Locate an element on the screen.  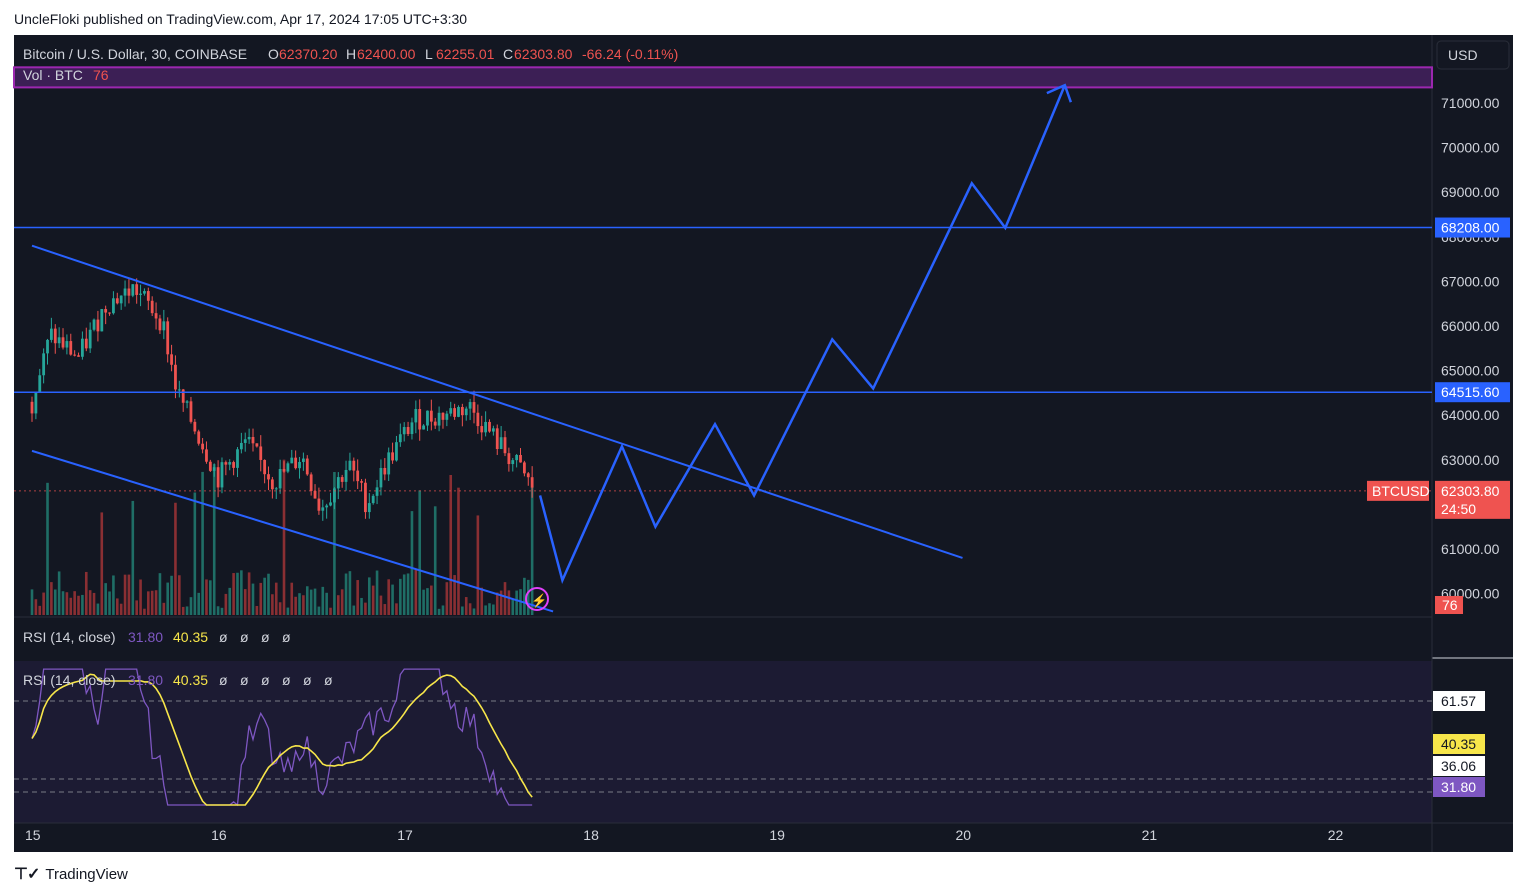
channel-lower-line is located at coordinates (292, 531).